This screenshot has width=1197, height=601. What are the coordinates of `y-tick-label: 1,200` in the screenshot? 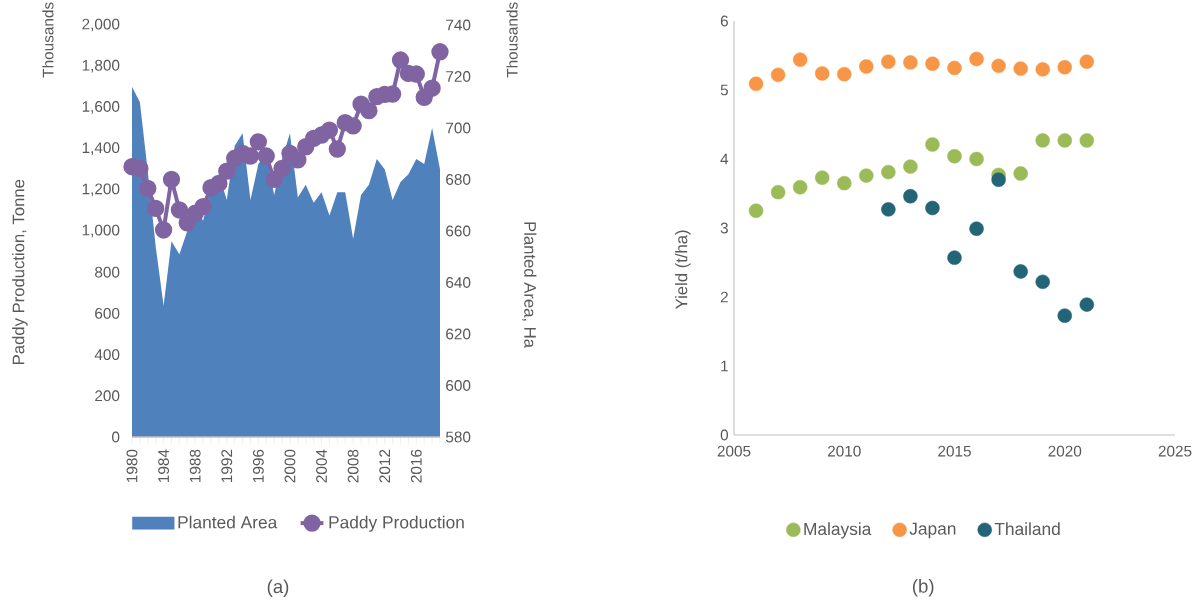 It's located at (101, 190).